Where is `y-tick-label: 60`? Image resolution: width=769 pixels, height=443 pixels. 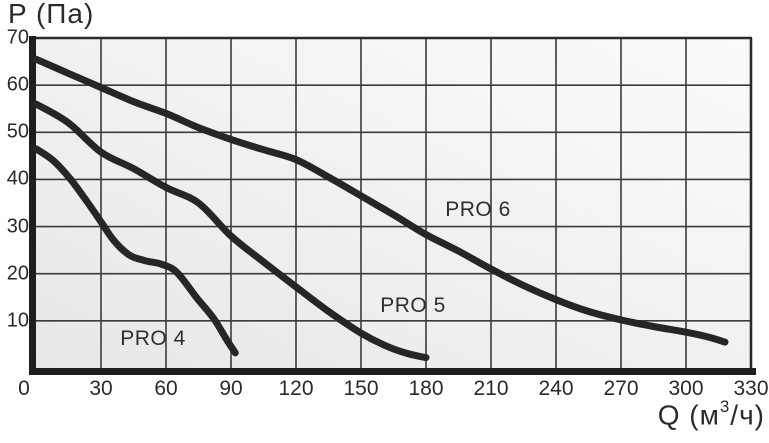
y-tick-label: 60 is located at coordinates (17, 84).